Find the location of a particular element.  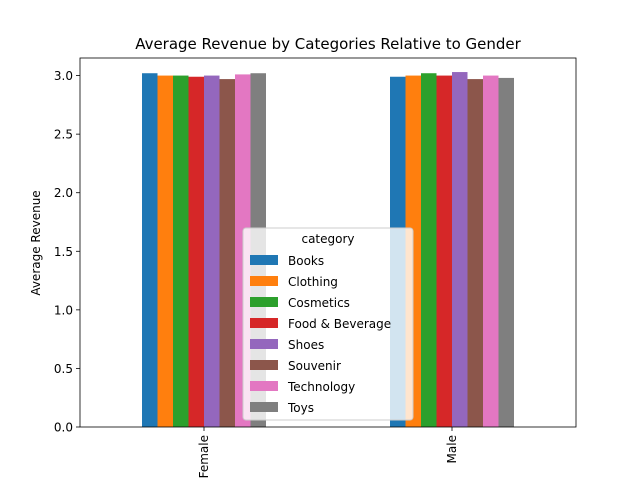

bar-souvenir-male is located at coordinates (475, 253).